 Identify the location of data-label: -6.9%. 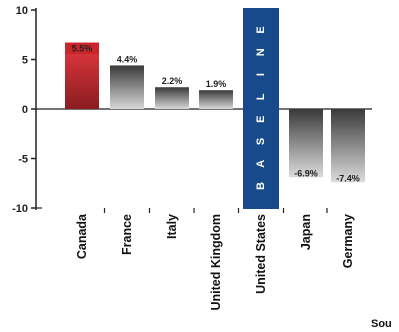
(306, 173).